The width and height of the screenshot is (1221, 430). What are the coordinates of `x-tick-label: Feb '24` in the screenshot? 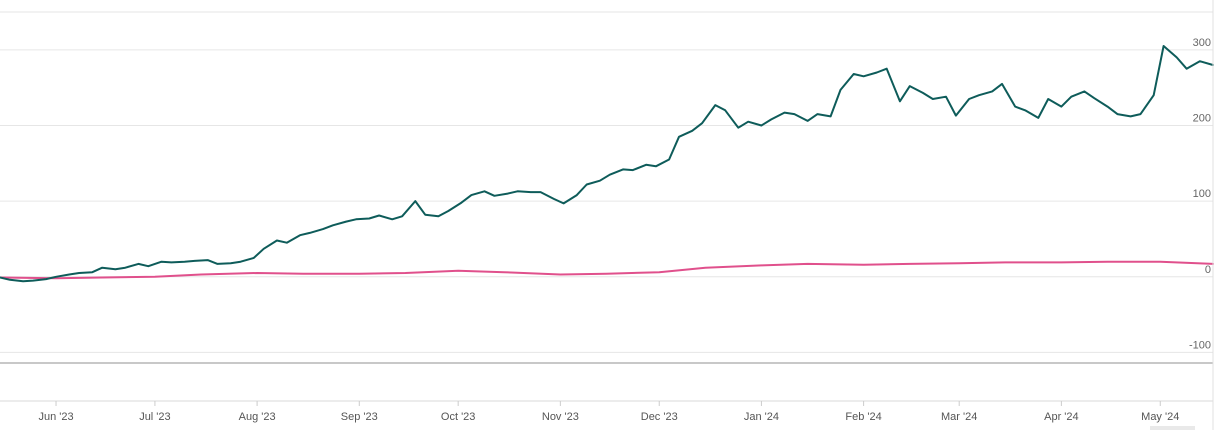 It's located at (863, 417).